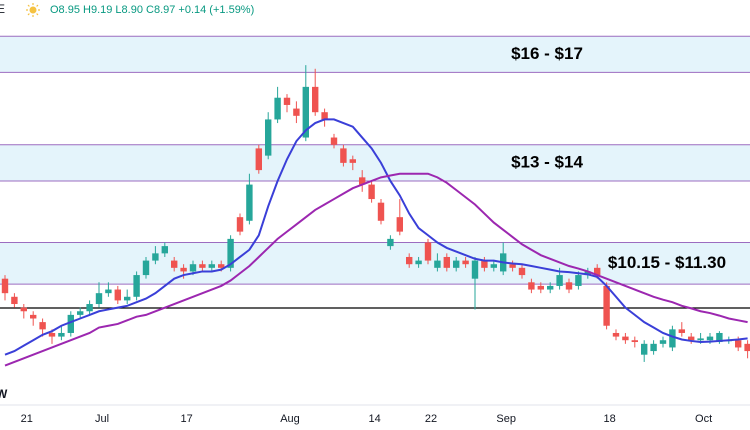  I want to click on x-tick-label: Sep, so click(506, 419).